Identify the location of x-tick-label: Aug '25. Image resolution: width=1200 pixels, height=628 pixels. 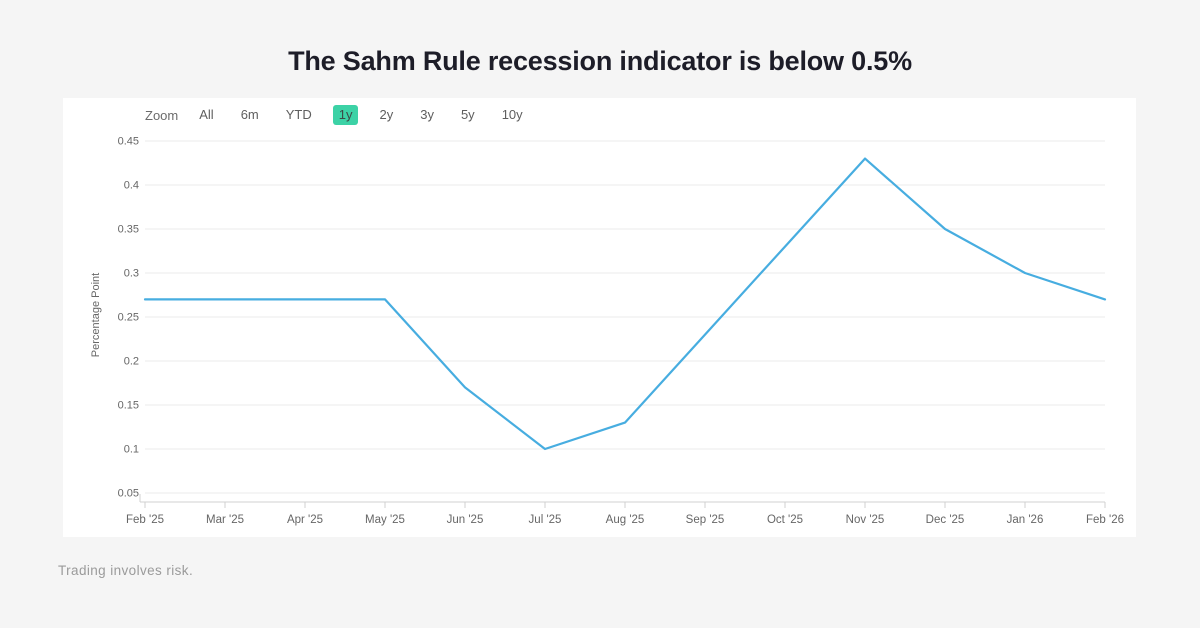
(625, 520).